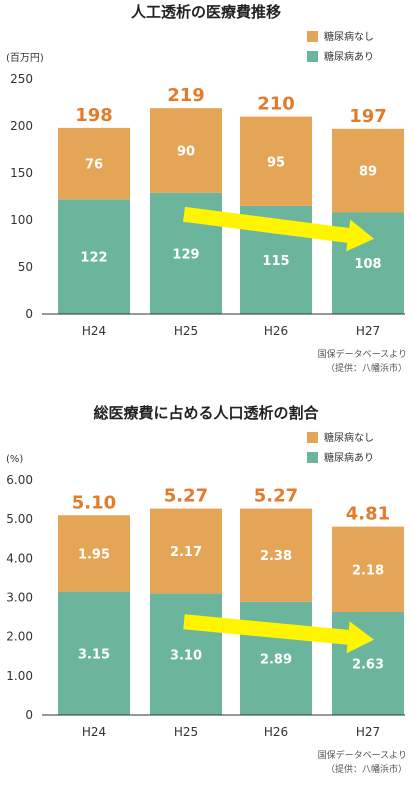 Image resolution: width=413 pixels, height=802 pixels. What do you see at coordinates (186, 95) in the screenshot?
I see `total-label: 219` at bounding box center [186, 95].